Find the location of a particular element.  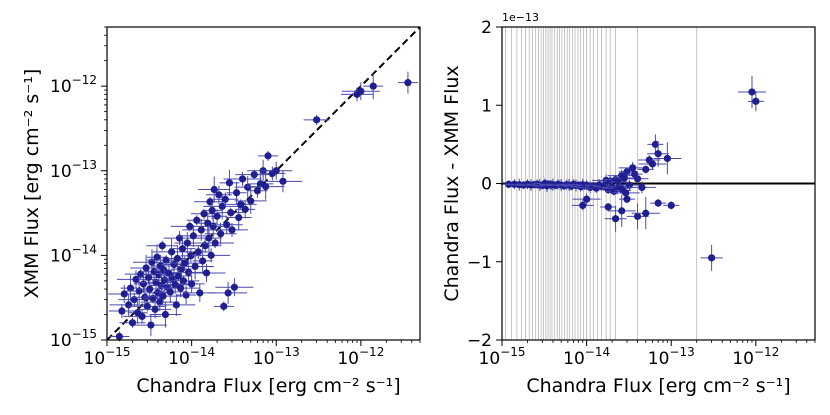

x-tick-label-exponent: −15 is located at coordinates (117, 352).